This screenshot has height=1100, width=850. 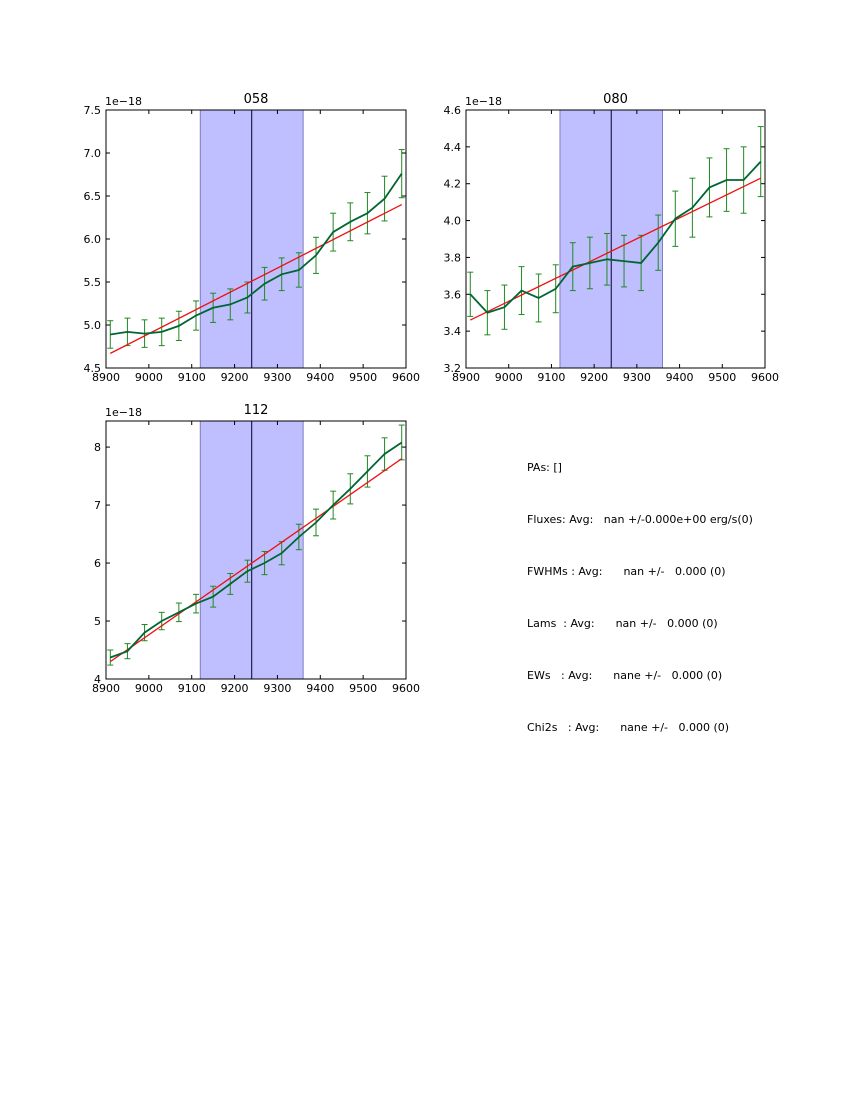 I want to click on panel-title: 080, so click(x=615, y=99).